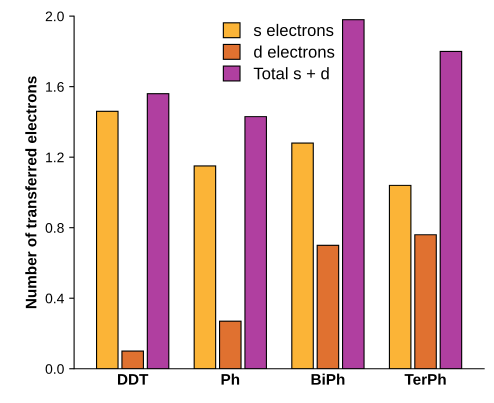  I want to click on legend-label: d electrons, so click(294, 52).